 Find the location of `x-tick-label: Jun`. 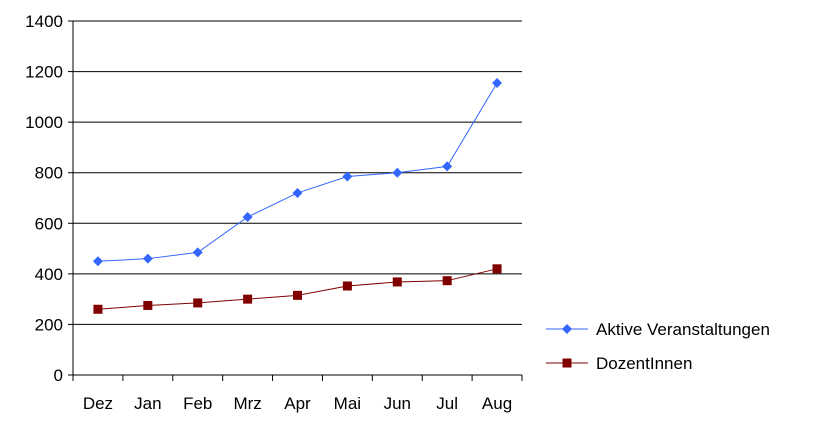

x-tick-label: Jun is located at coordinates (397, 403).